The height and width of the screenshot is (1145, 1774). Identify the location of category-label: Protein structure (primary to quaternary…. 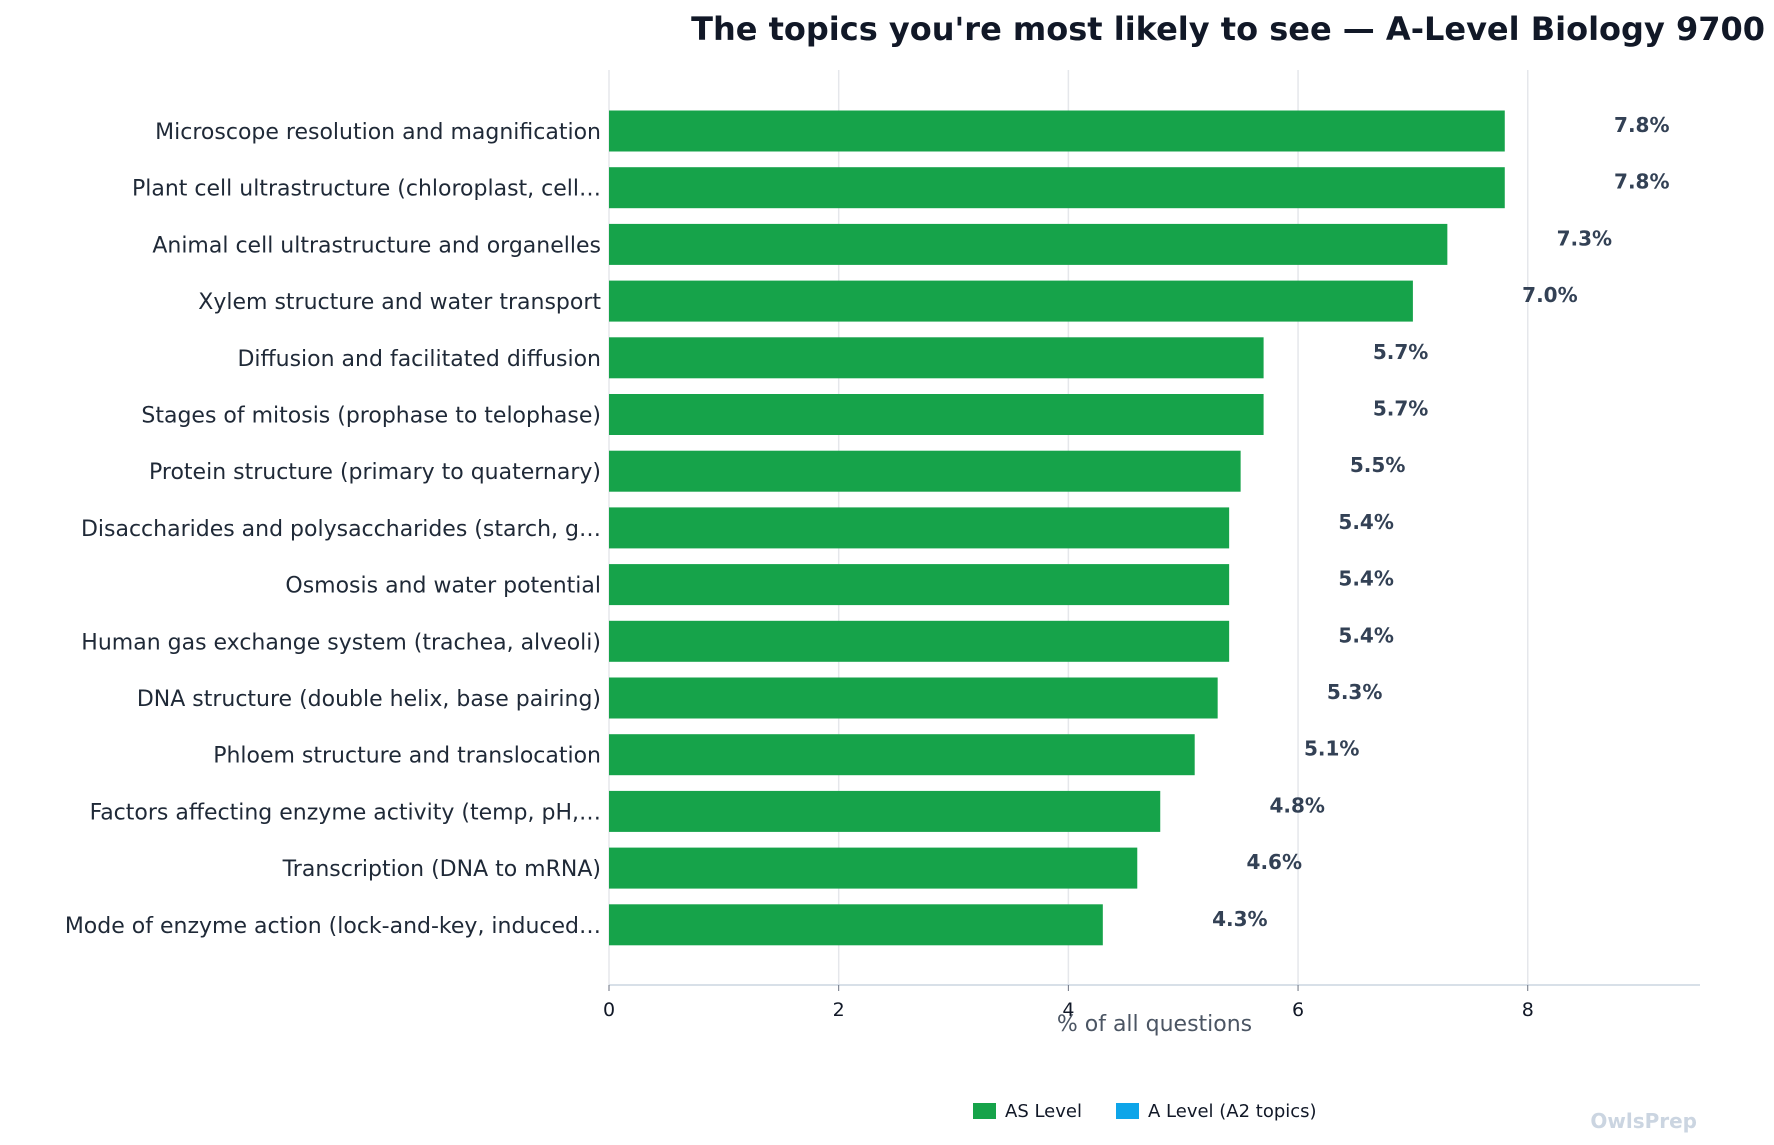
(375, 472).